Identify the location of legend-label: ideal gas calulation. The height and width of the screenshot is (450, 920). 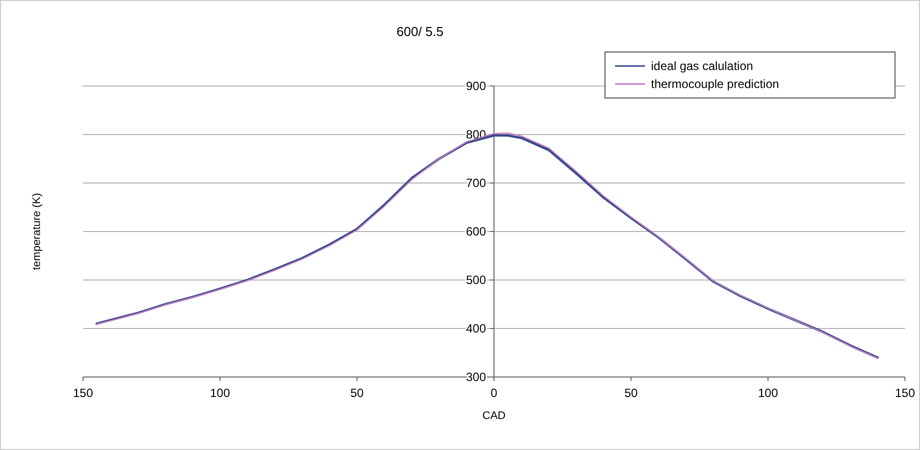
(702, 66).